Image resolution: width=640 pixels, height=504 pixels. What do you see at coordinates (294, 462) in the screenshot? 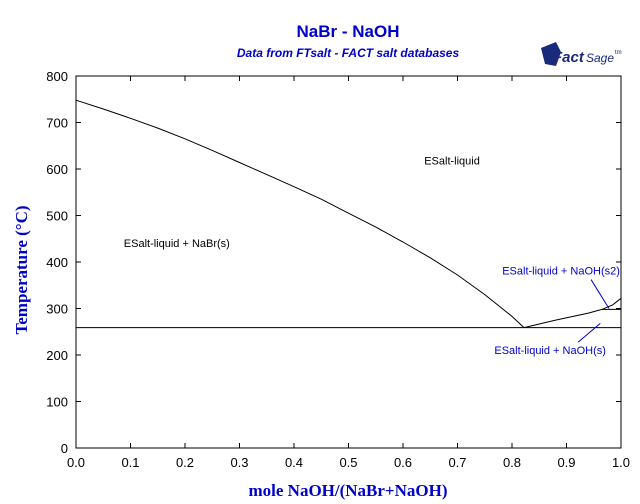
I see `x-tick-label: 0.4` at bounding box center [294, 462].